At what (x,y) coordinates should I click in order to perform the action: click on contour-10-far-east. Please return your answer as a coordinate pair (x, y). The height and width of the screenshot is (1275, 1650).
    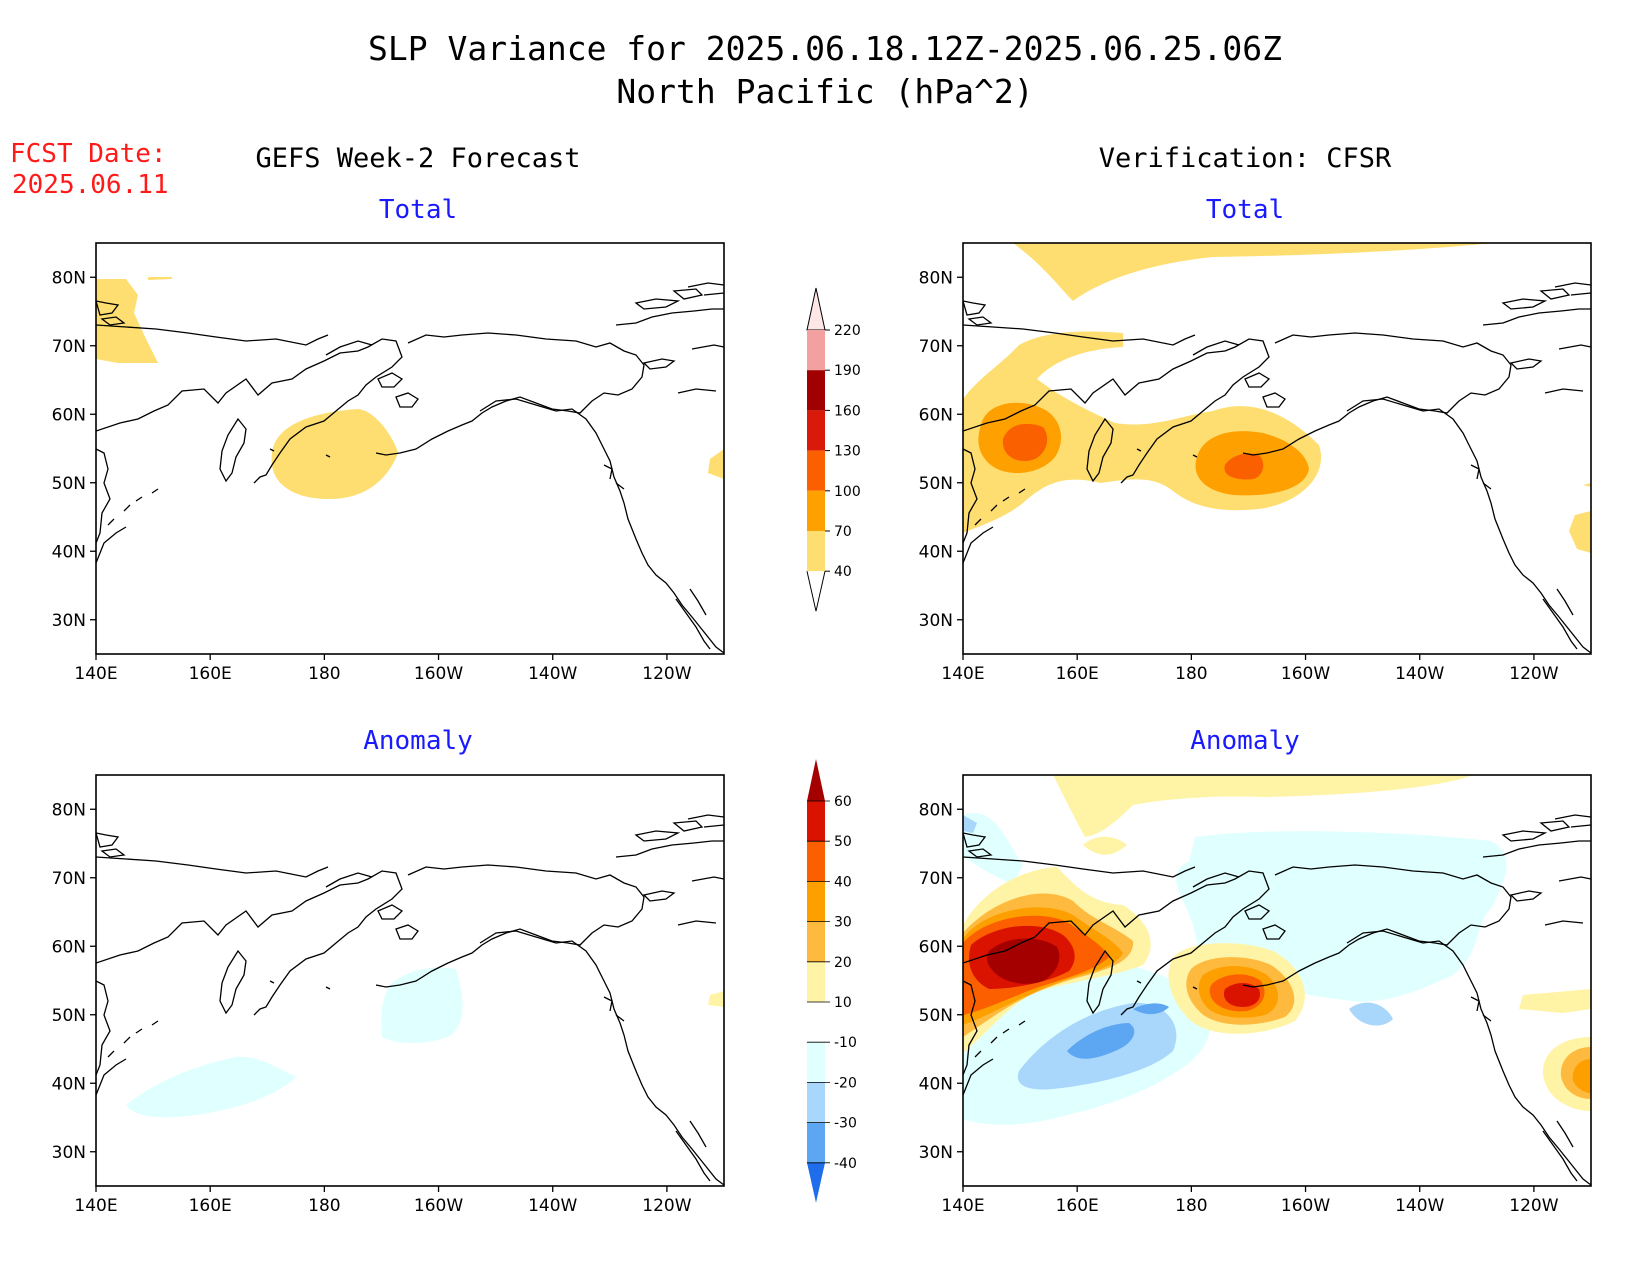
    Looking at the image, I should click on (1555, 1001).